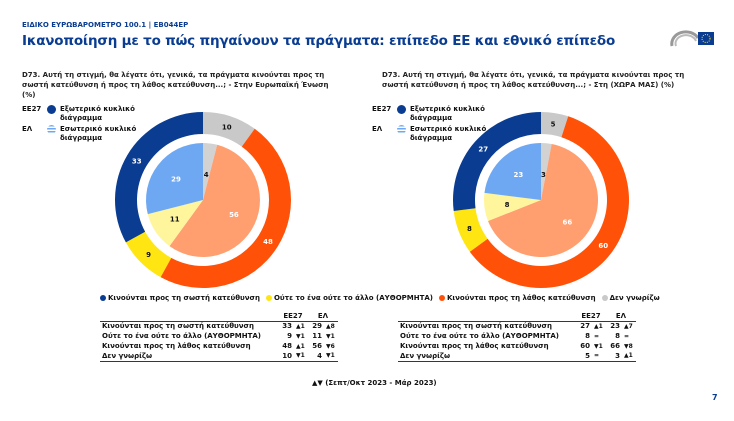 The image size is (734, 421). I want to click on value-el: 66, so click(615, 346).